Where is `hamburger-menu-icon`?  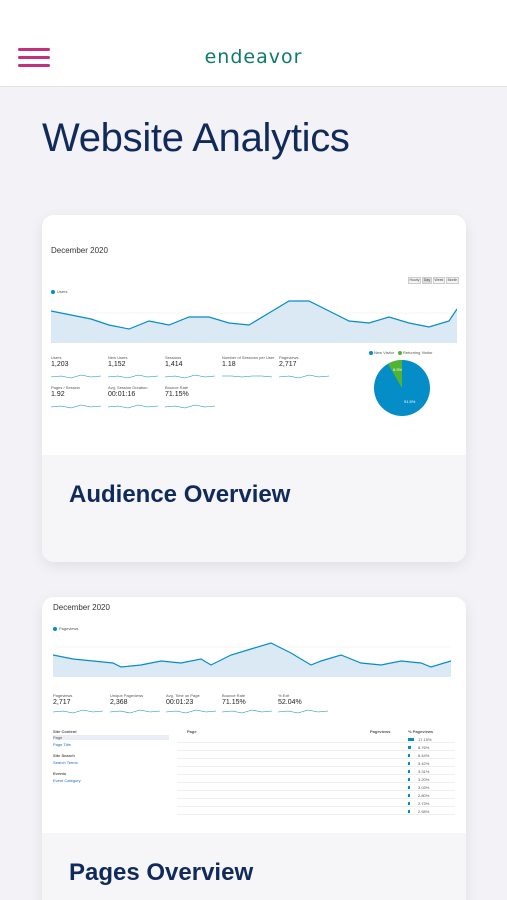
hamburger-menu-icon is located at coordinates (34, 58).